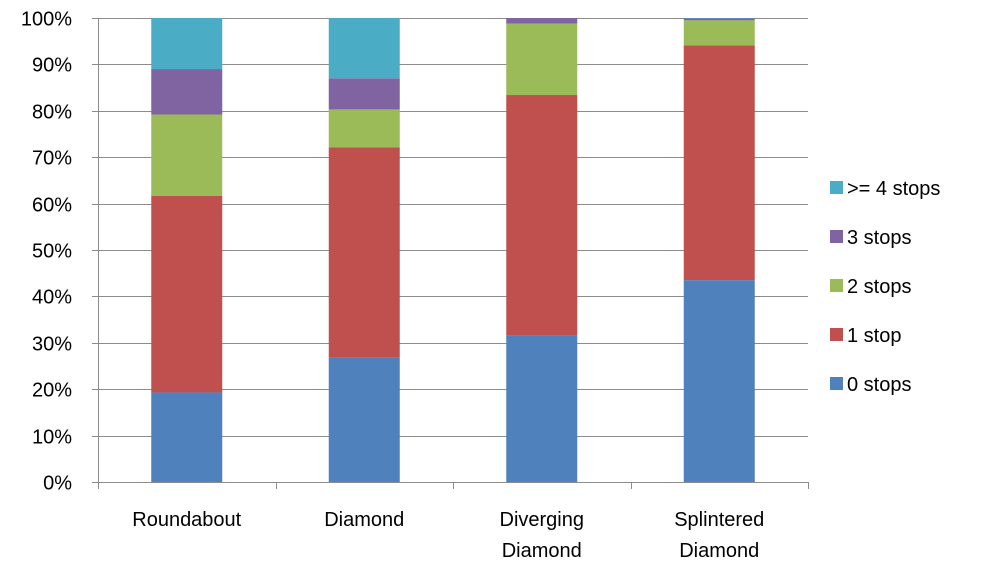 This screenshot has height=566, width=986. What do you see at coordinates (364, 520) in the screenshot?
I see `x-category-label: Diamond` at bounding box center [364, 520].